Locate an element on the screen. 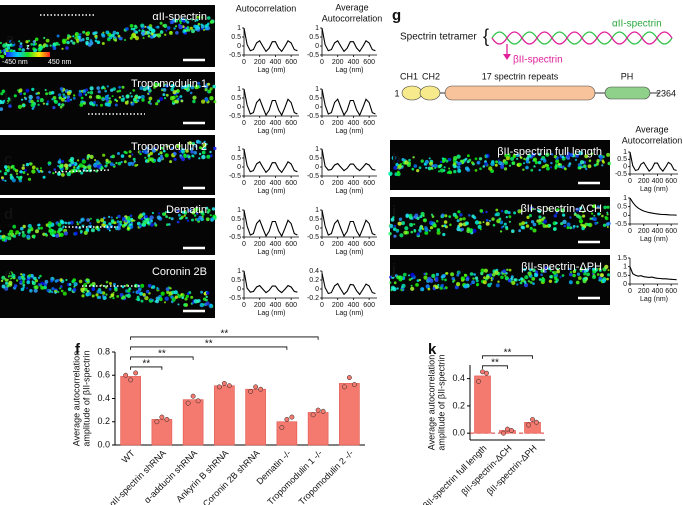 The image size is (683, 505). panel-letter: a is located at coordinates (10, 39).